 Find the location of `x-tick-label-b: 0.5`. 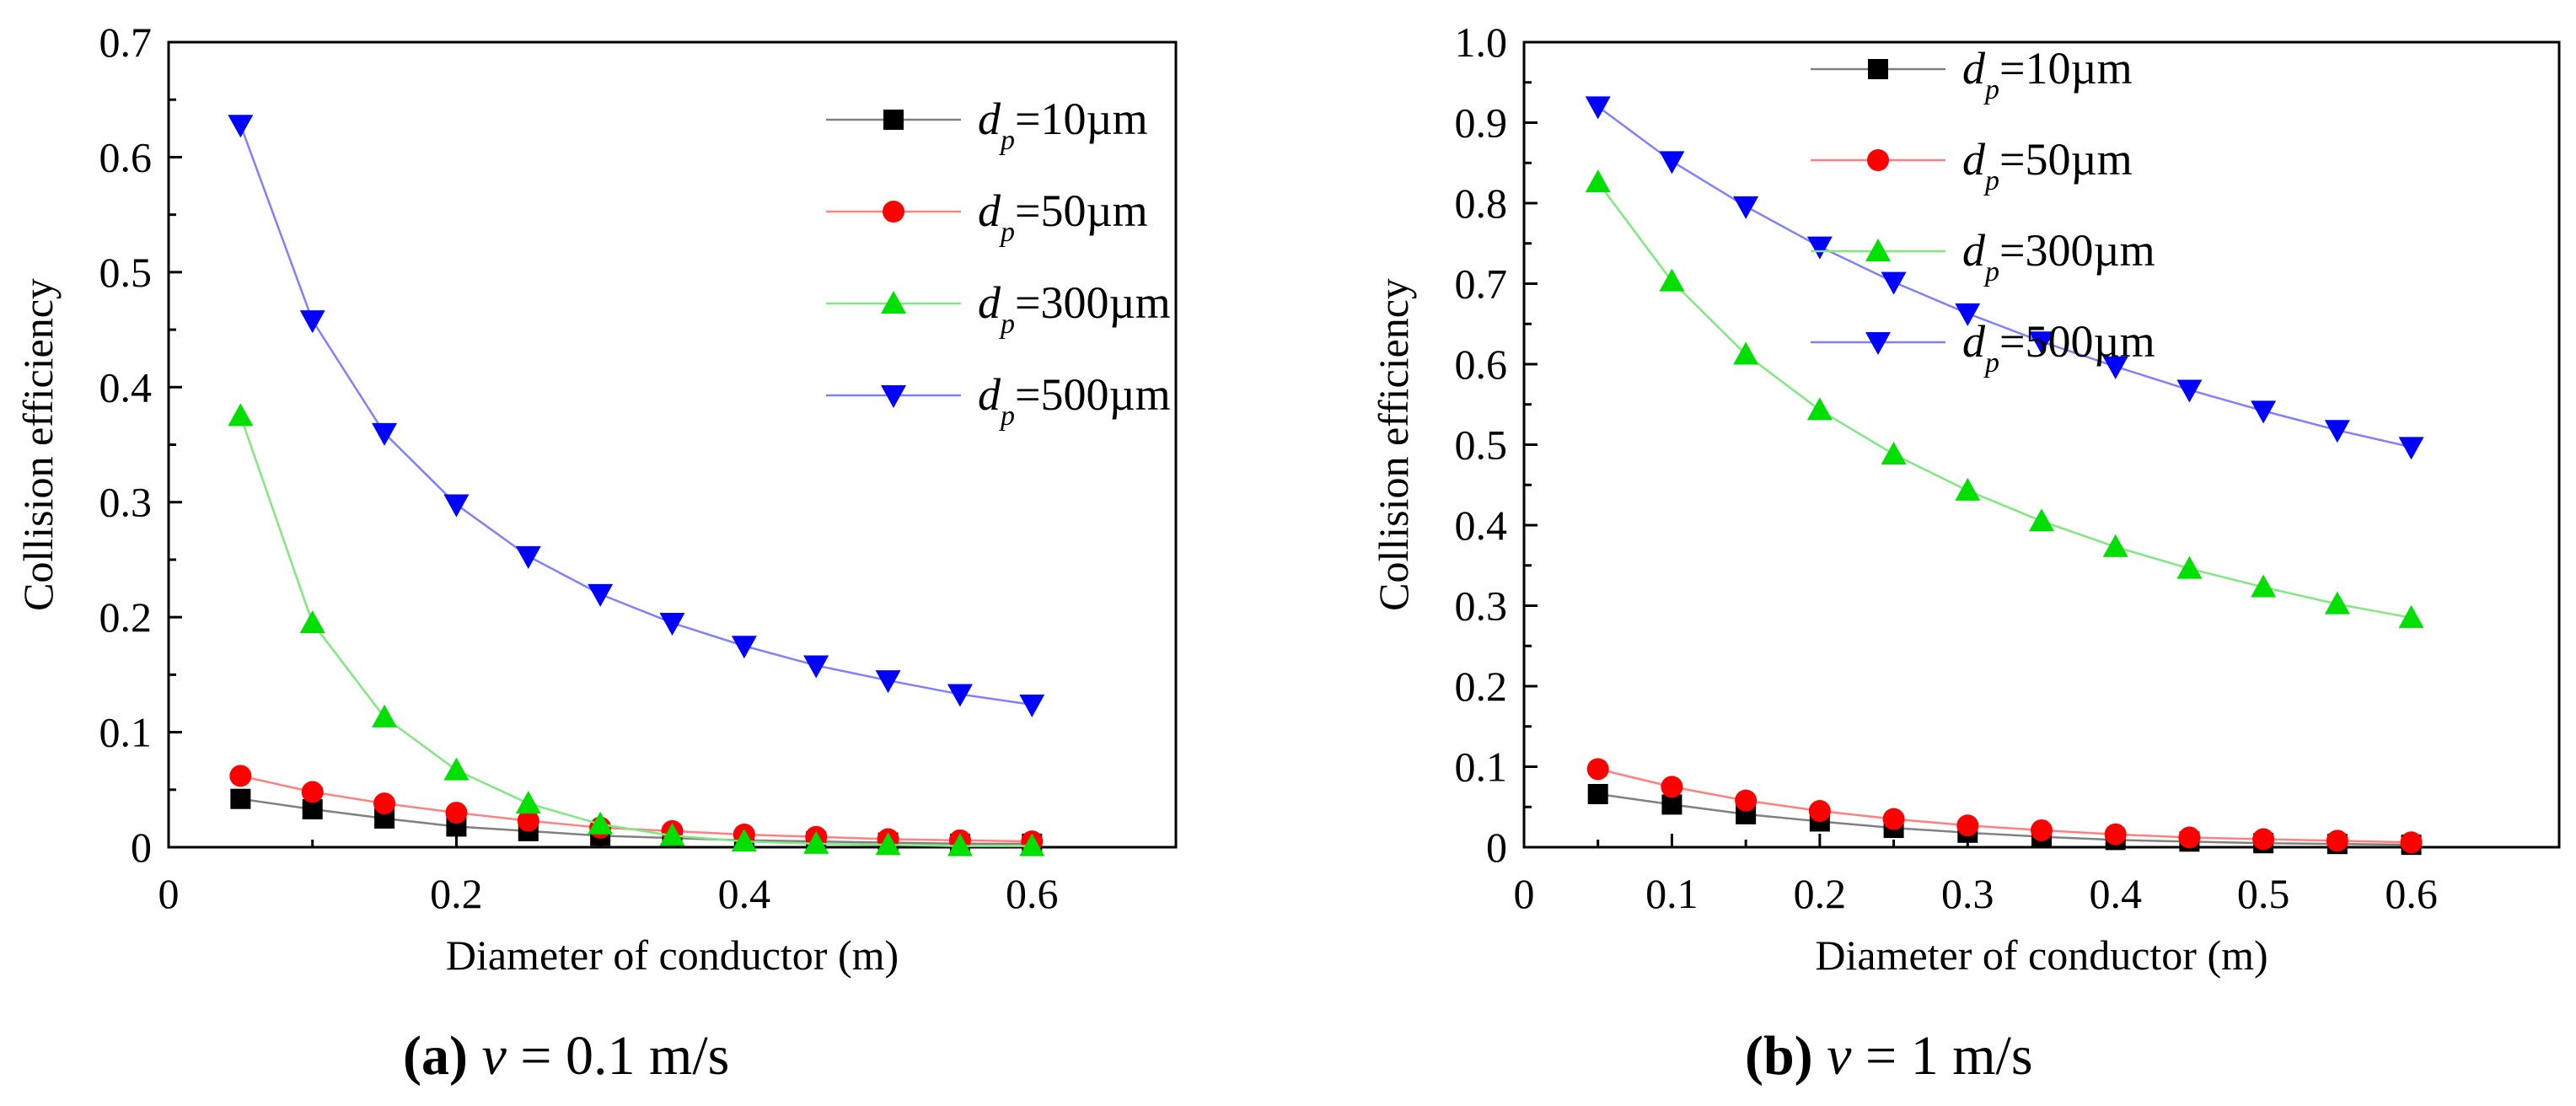

x-tick-label-b: 0.5 is located at coordinates (2263, 894).